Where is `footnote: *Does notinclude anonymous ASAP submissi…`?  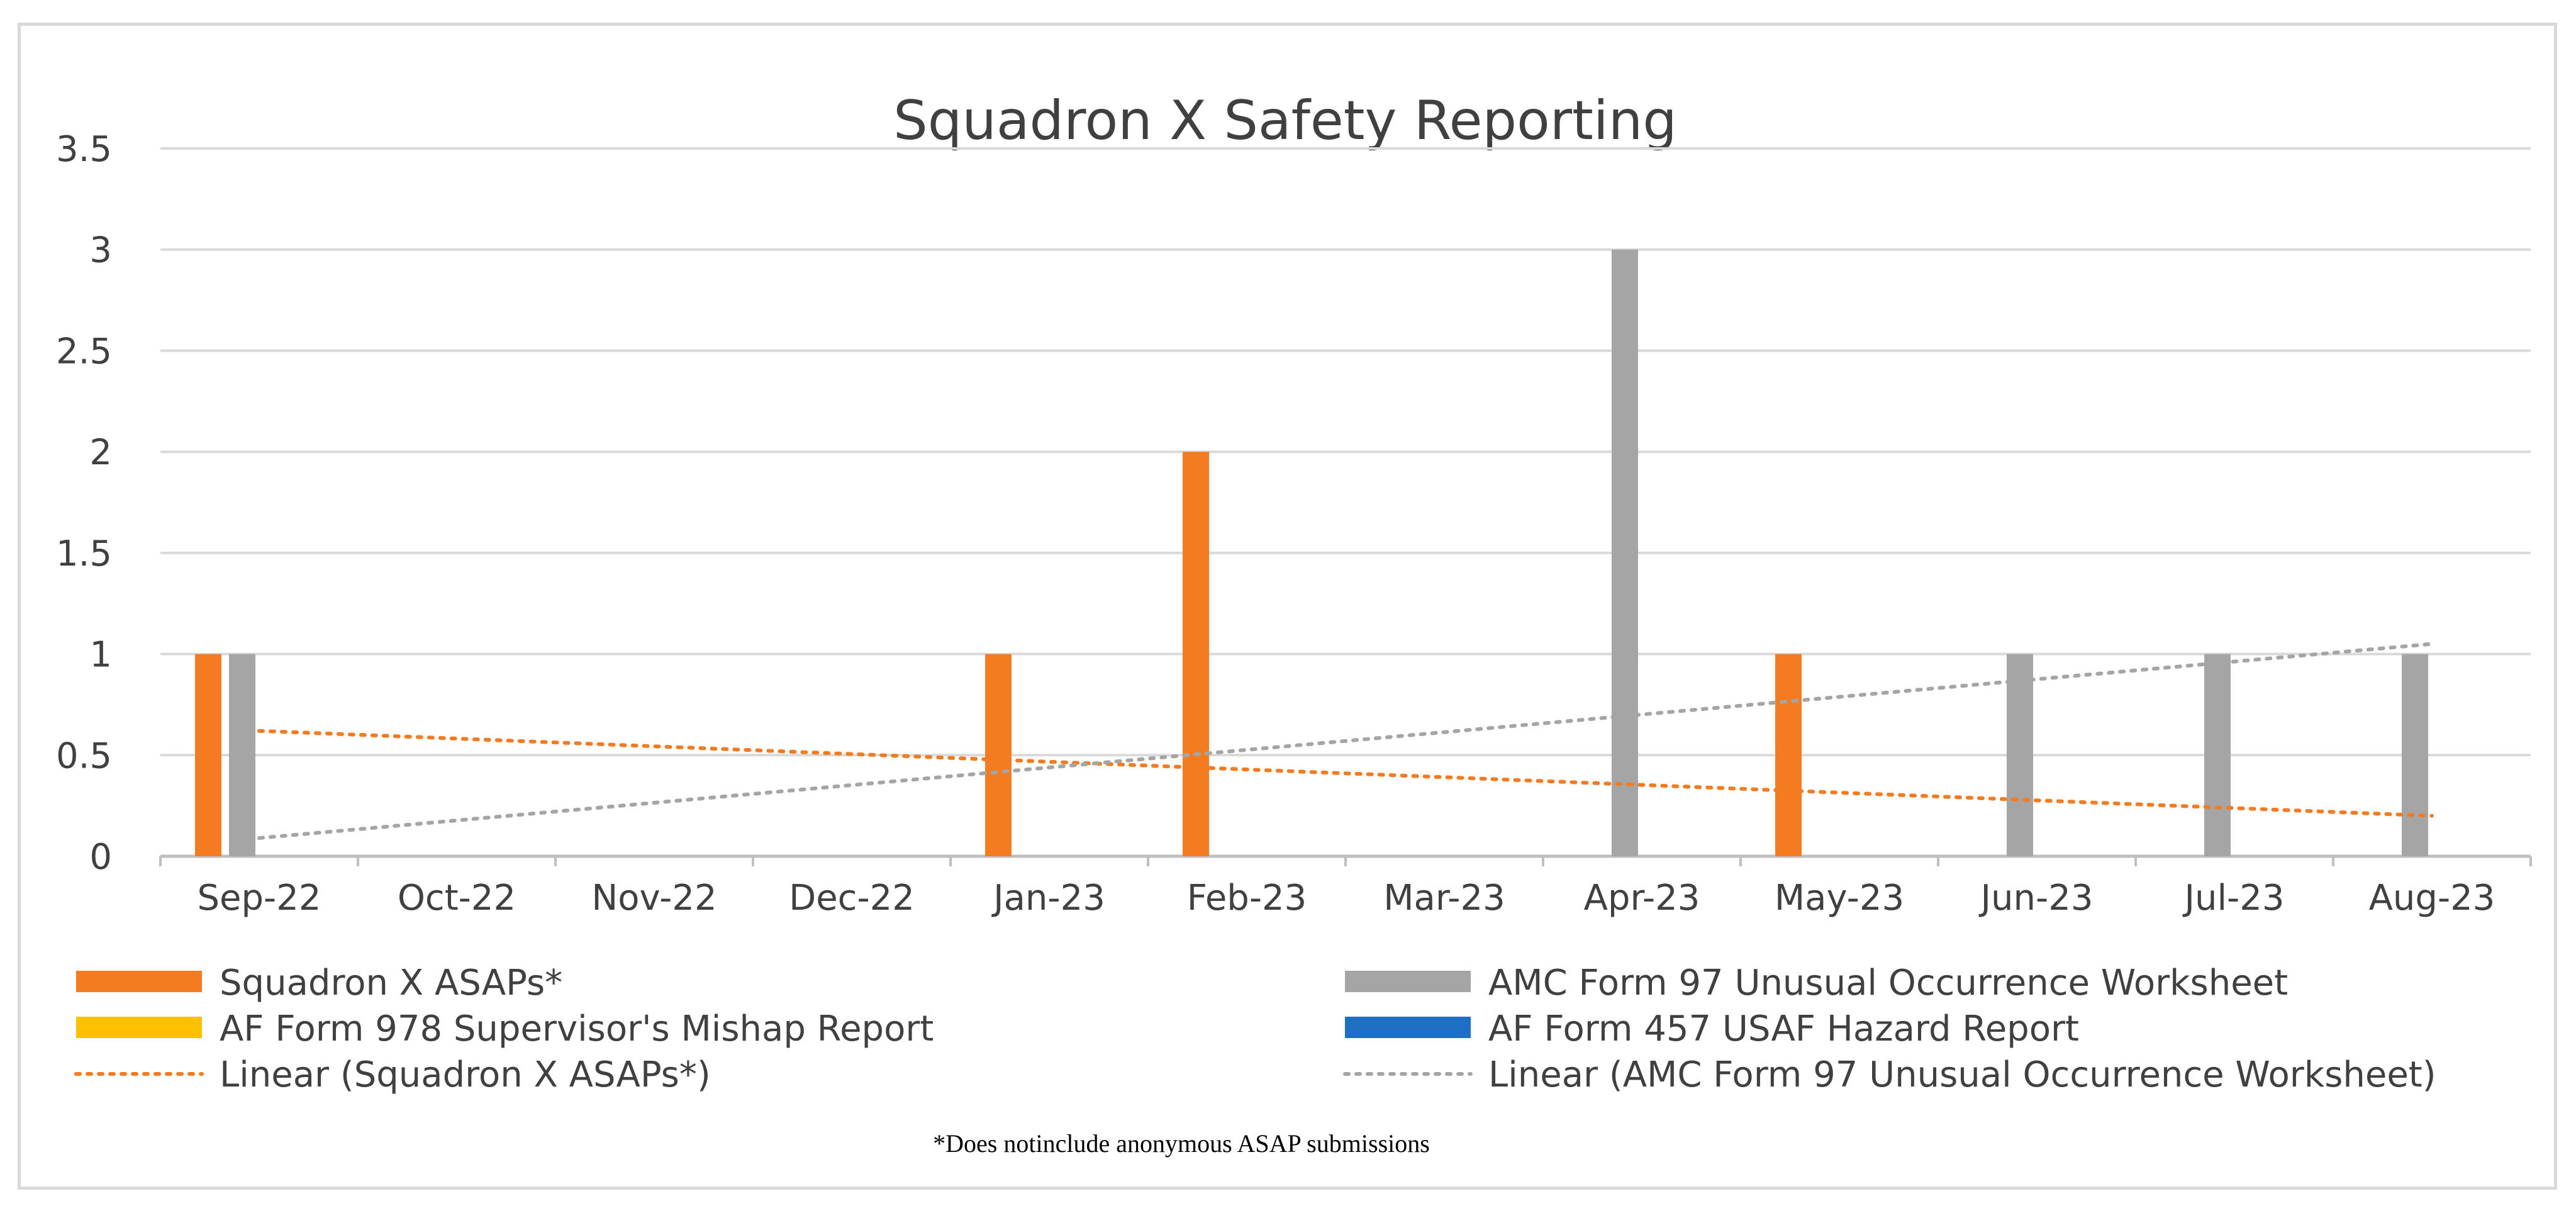
footnote: *Does notinclude anonymous ASAP submissi… is located at coordinates (1181, 1143).